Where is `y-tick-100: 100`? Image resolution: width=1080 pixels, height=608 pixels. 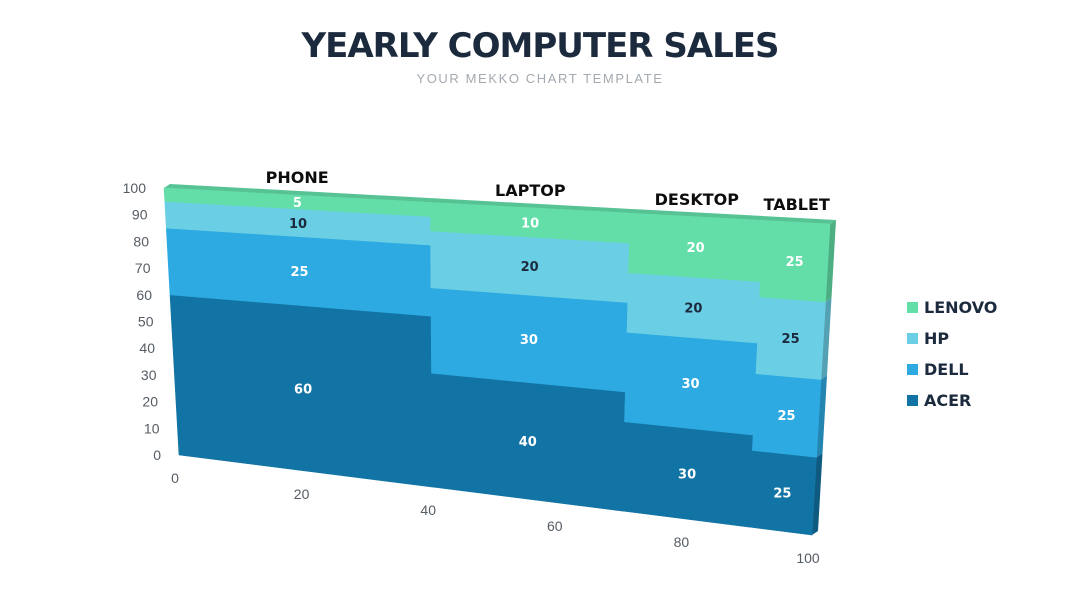 y-tick-100: 100 is located at coordinates (135, 188).